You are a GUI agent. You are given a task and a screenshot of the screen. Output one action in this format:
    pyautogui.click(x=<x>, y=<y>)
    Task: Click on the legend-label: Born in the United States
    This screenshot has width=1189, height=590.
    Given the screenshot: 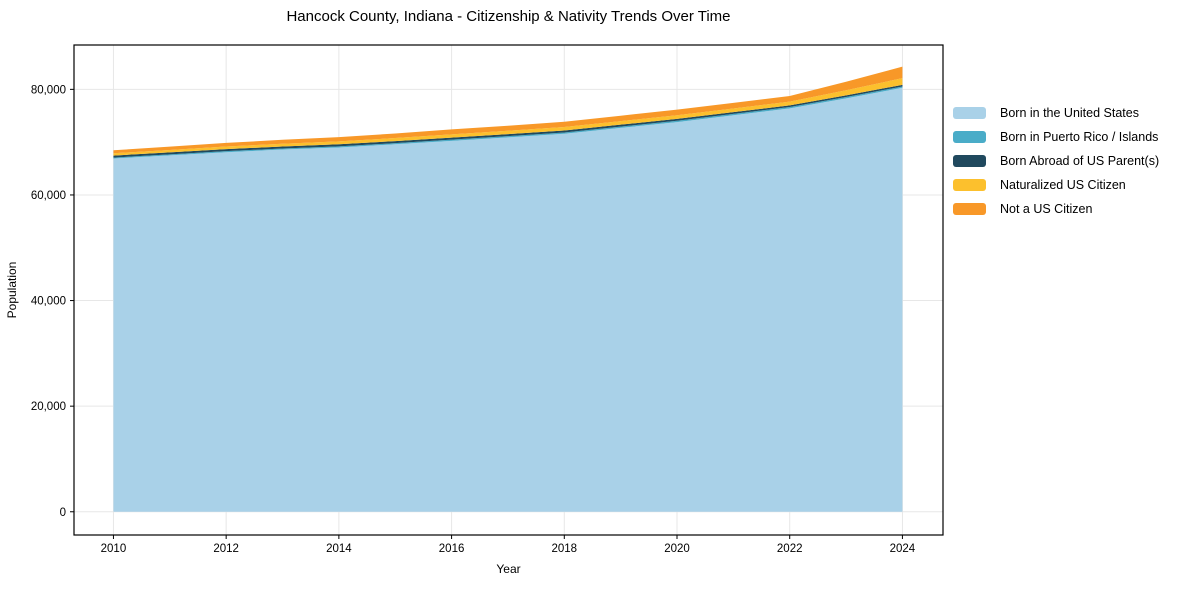 What is the action you would take?
    pyautogui.click(x=1069, y=113)
    